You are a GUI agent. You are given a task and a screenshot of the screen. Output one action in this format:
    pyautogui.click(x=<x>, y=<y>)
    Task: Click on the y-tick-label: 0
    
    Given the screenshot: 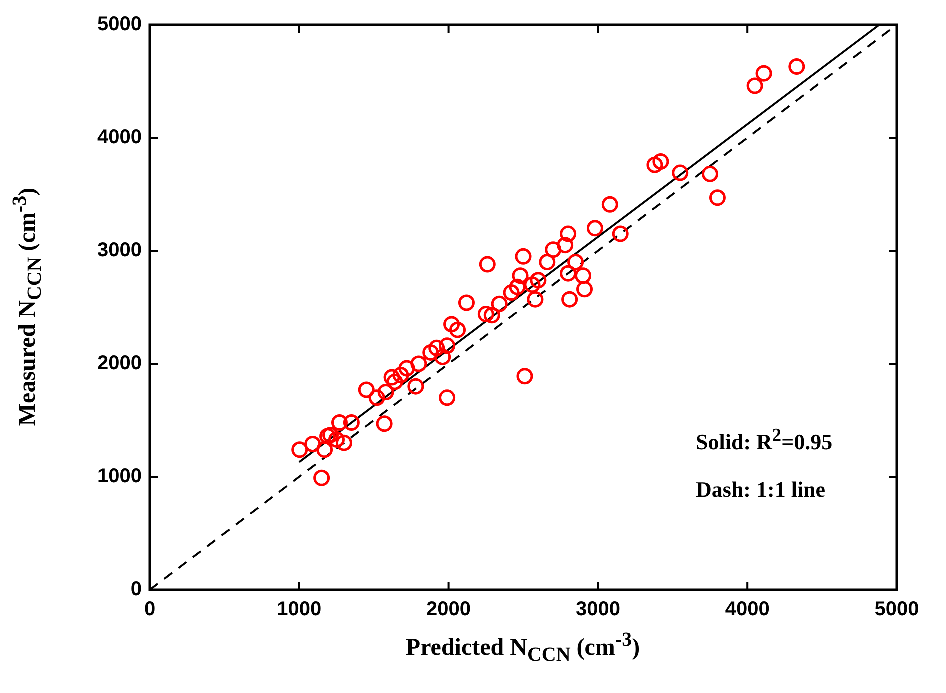 What is the action you would take?
    pyautogui.click(x=136, y=589)
    